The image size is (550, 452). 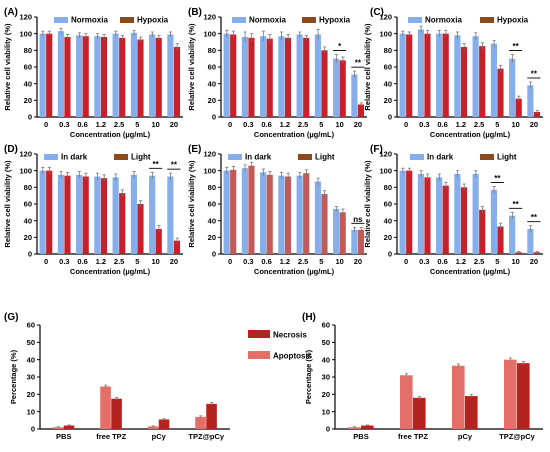 I want to click on y-tick-label: 100, so click(x=209, y=33).